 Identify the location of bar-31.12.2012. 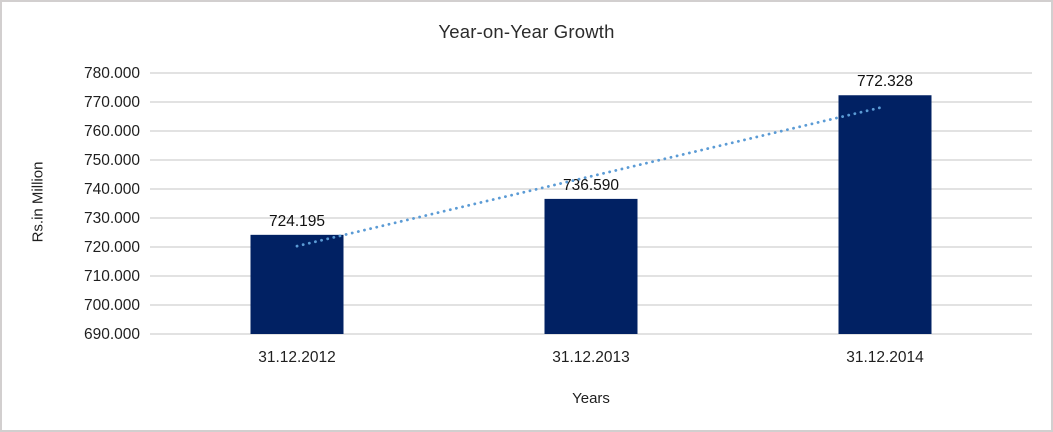
(297, 284).